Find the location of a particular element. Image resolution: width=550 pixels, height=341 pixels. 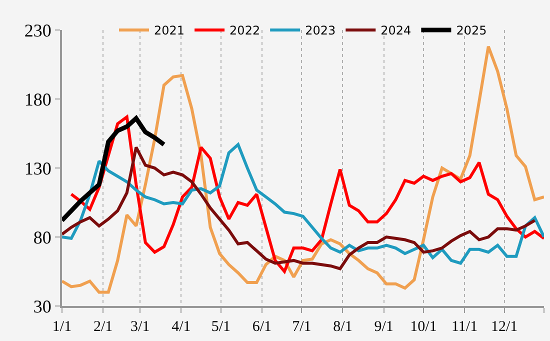

x-tick-label: 10/1 is located at coordinates (423, 327).